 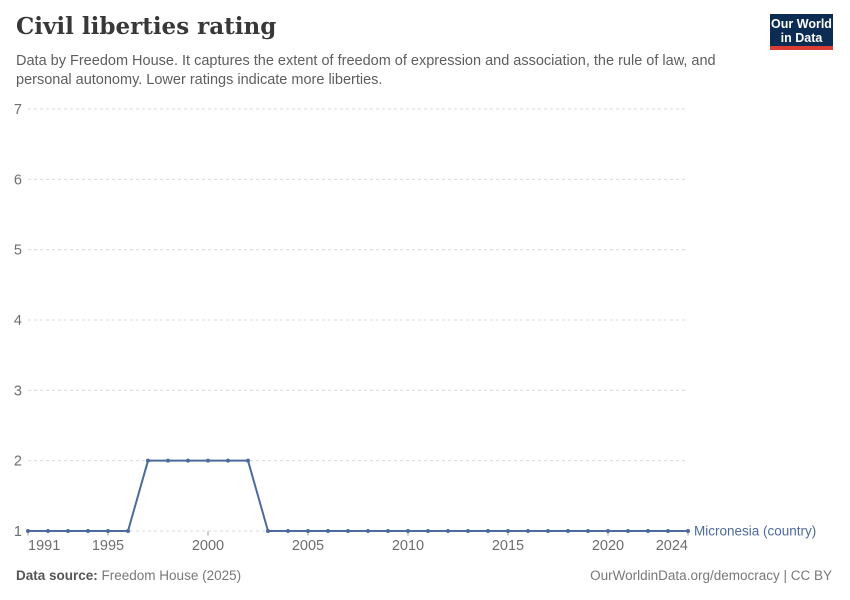 I want to click on attribution-link: OurWorldinData.org/democracy | CC BY, so click(x=711, y=575).